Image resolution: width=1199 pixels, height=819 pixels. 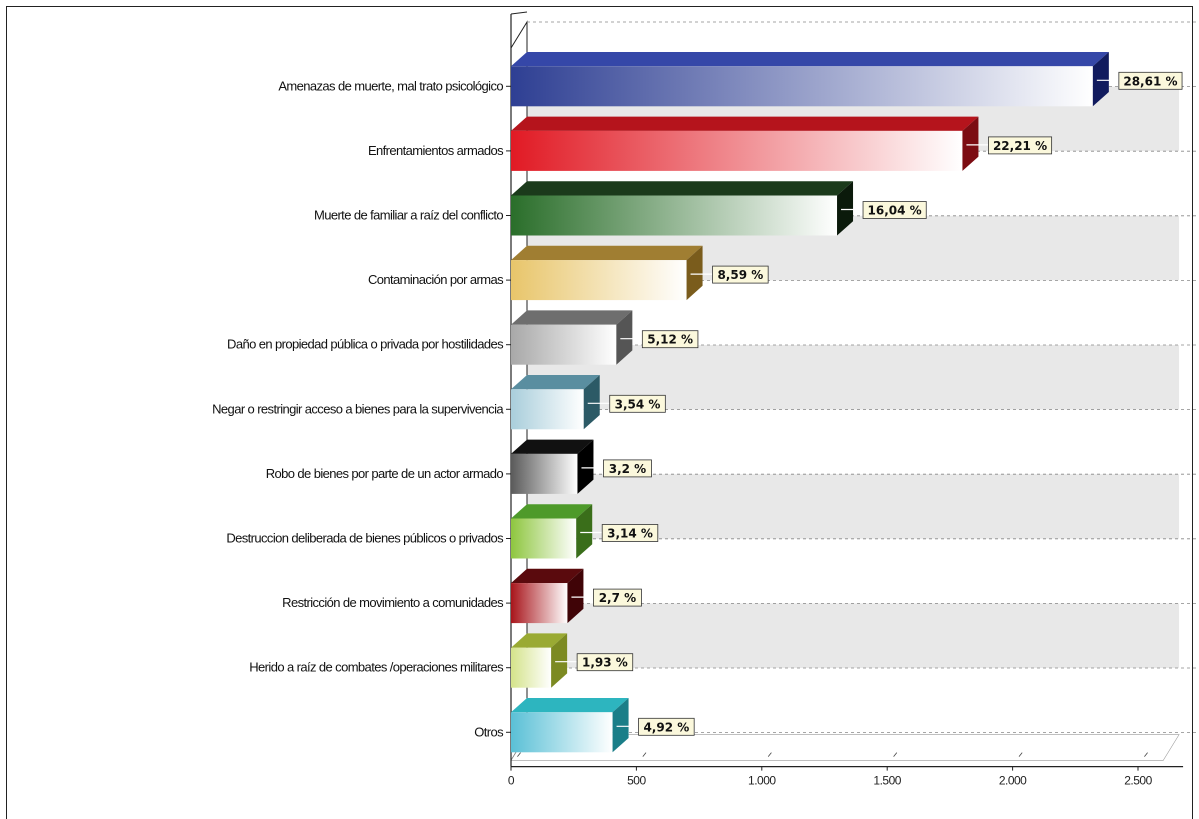 I want to click on value-label: 1,93 %, so click(x=605, y=663).